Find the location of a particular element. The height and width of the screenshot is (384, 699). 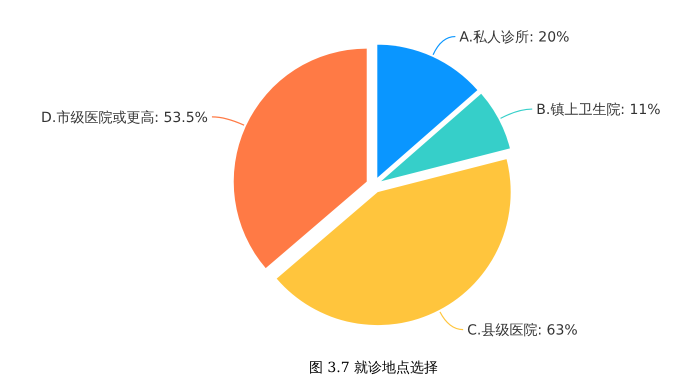

slice-label: D.市级医院或更高: 53.5% is located at coordinates (124, 118).